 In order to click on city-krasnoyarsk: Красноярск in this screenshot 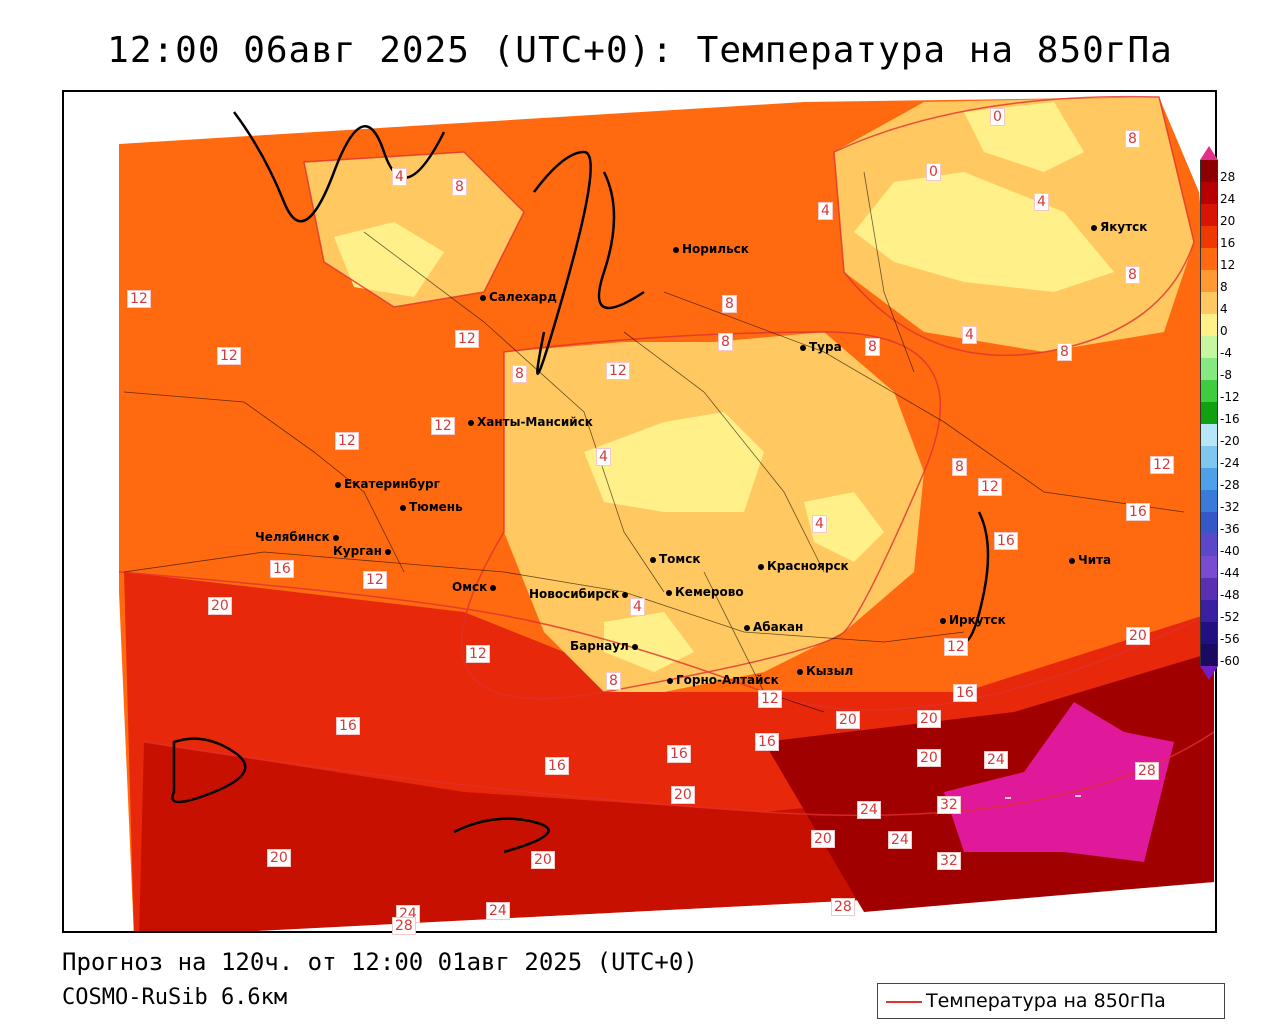, I will do `click(803, 566)`.